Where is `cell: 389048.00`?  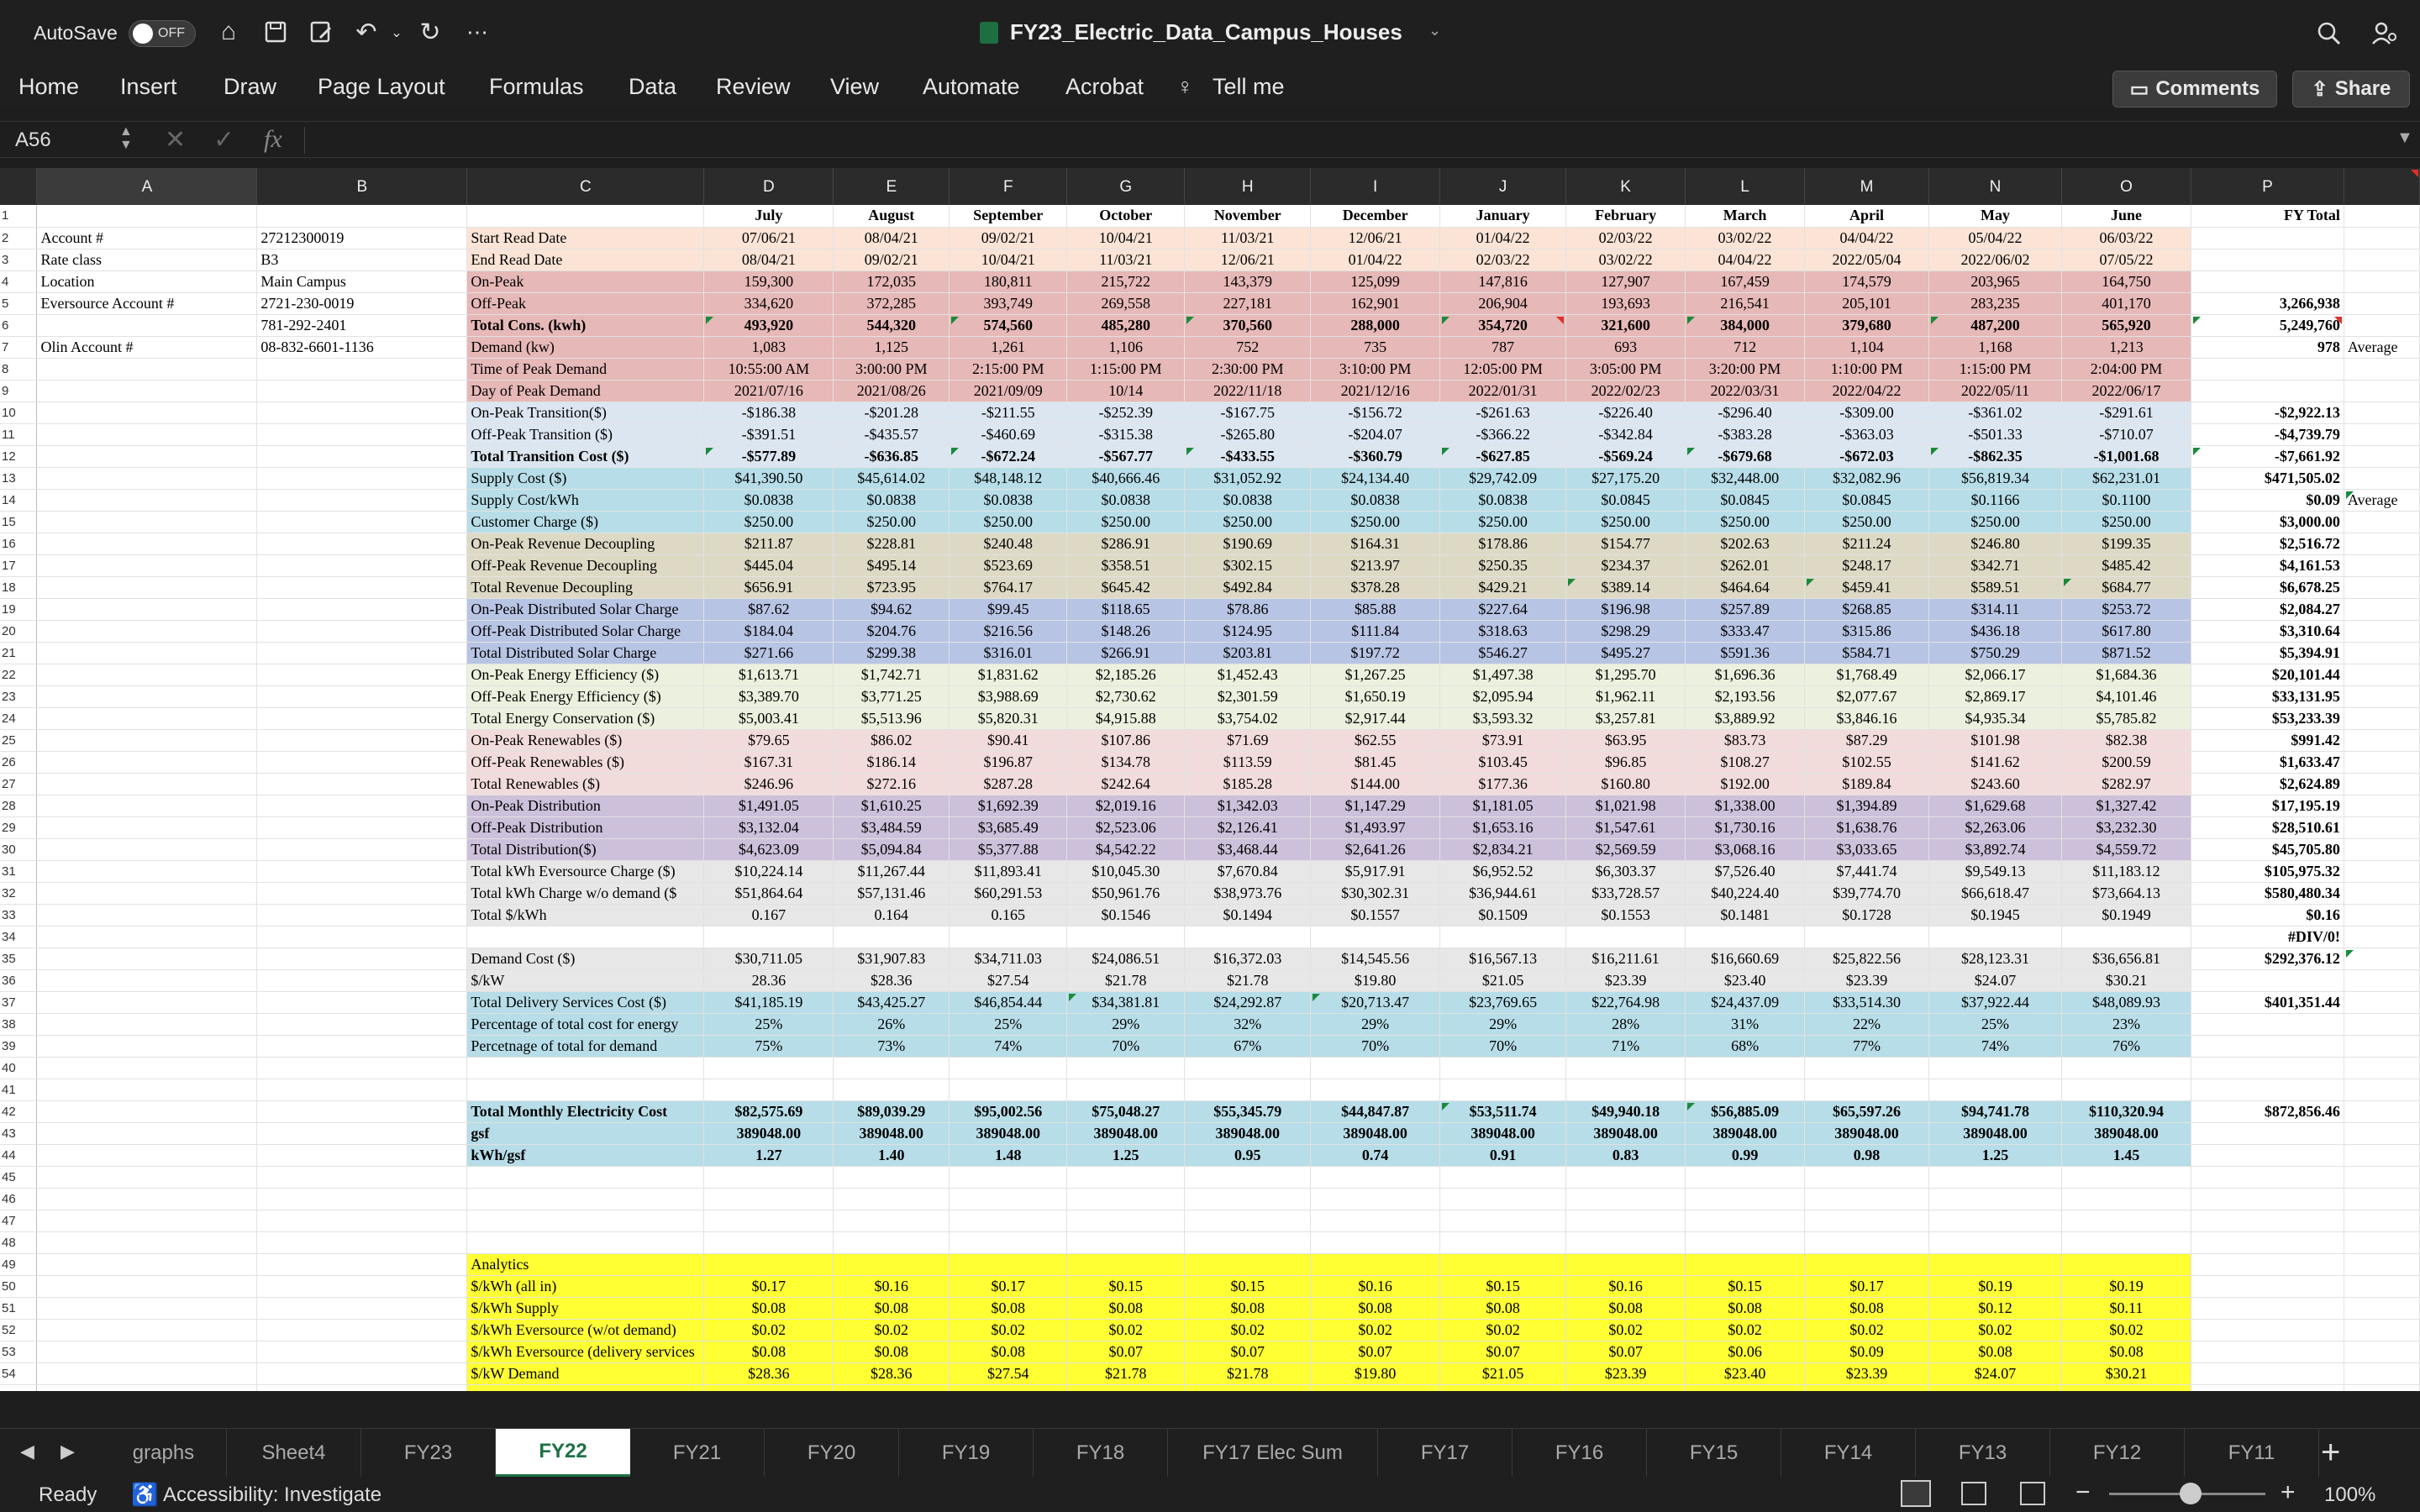
cell: 389048.00 is located at coordinates (1248, 1133).